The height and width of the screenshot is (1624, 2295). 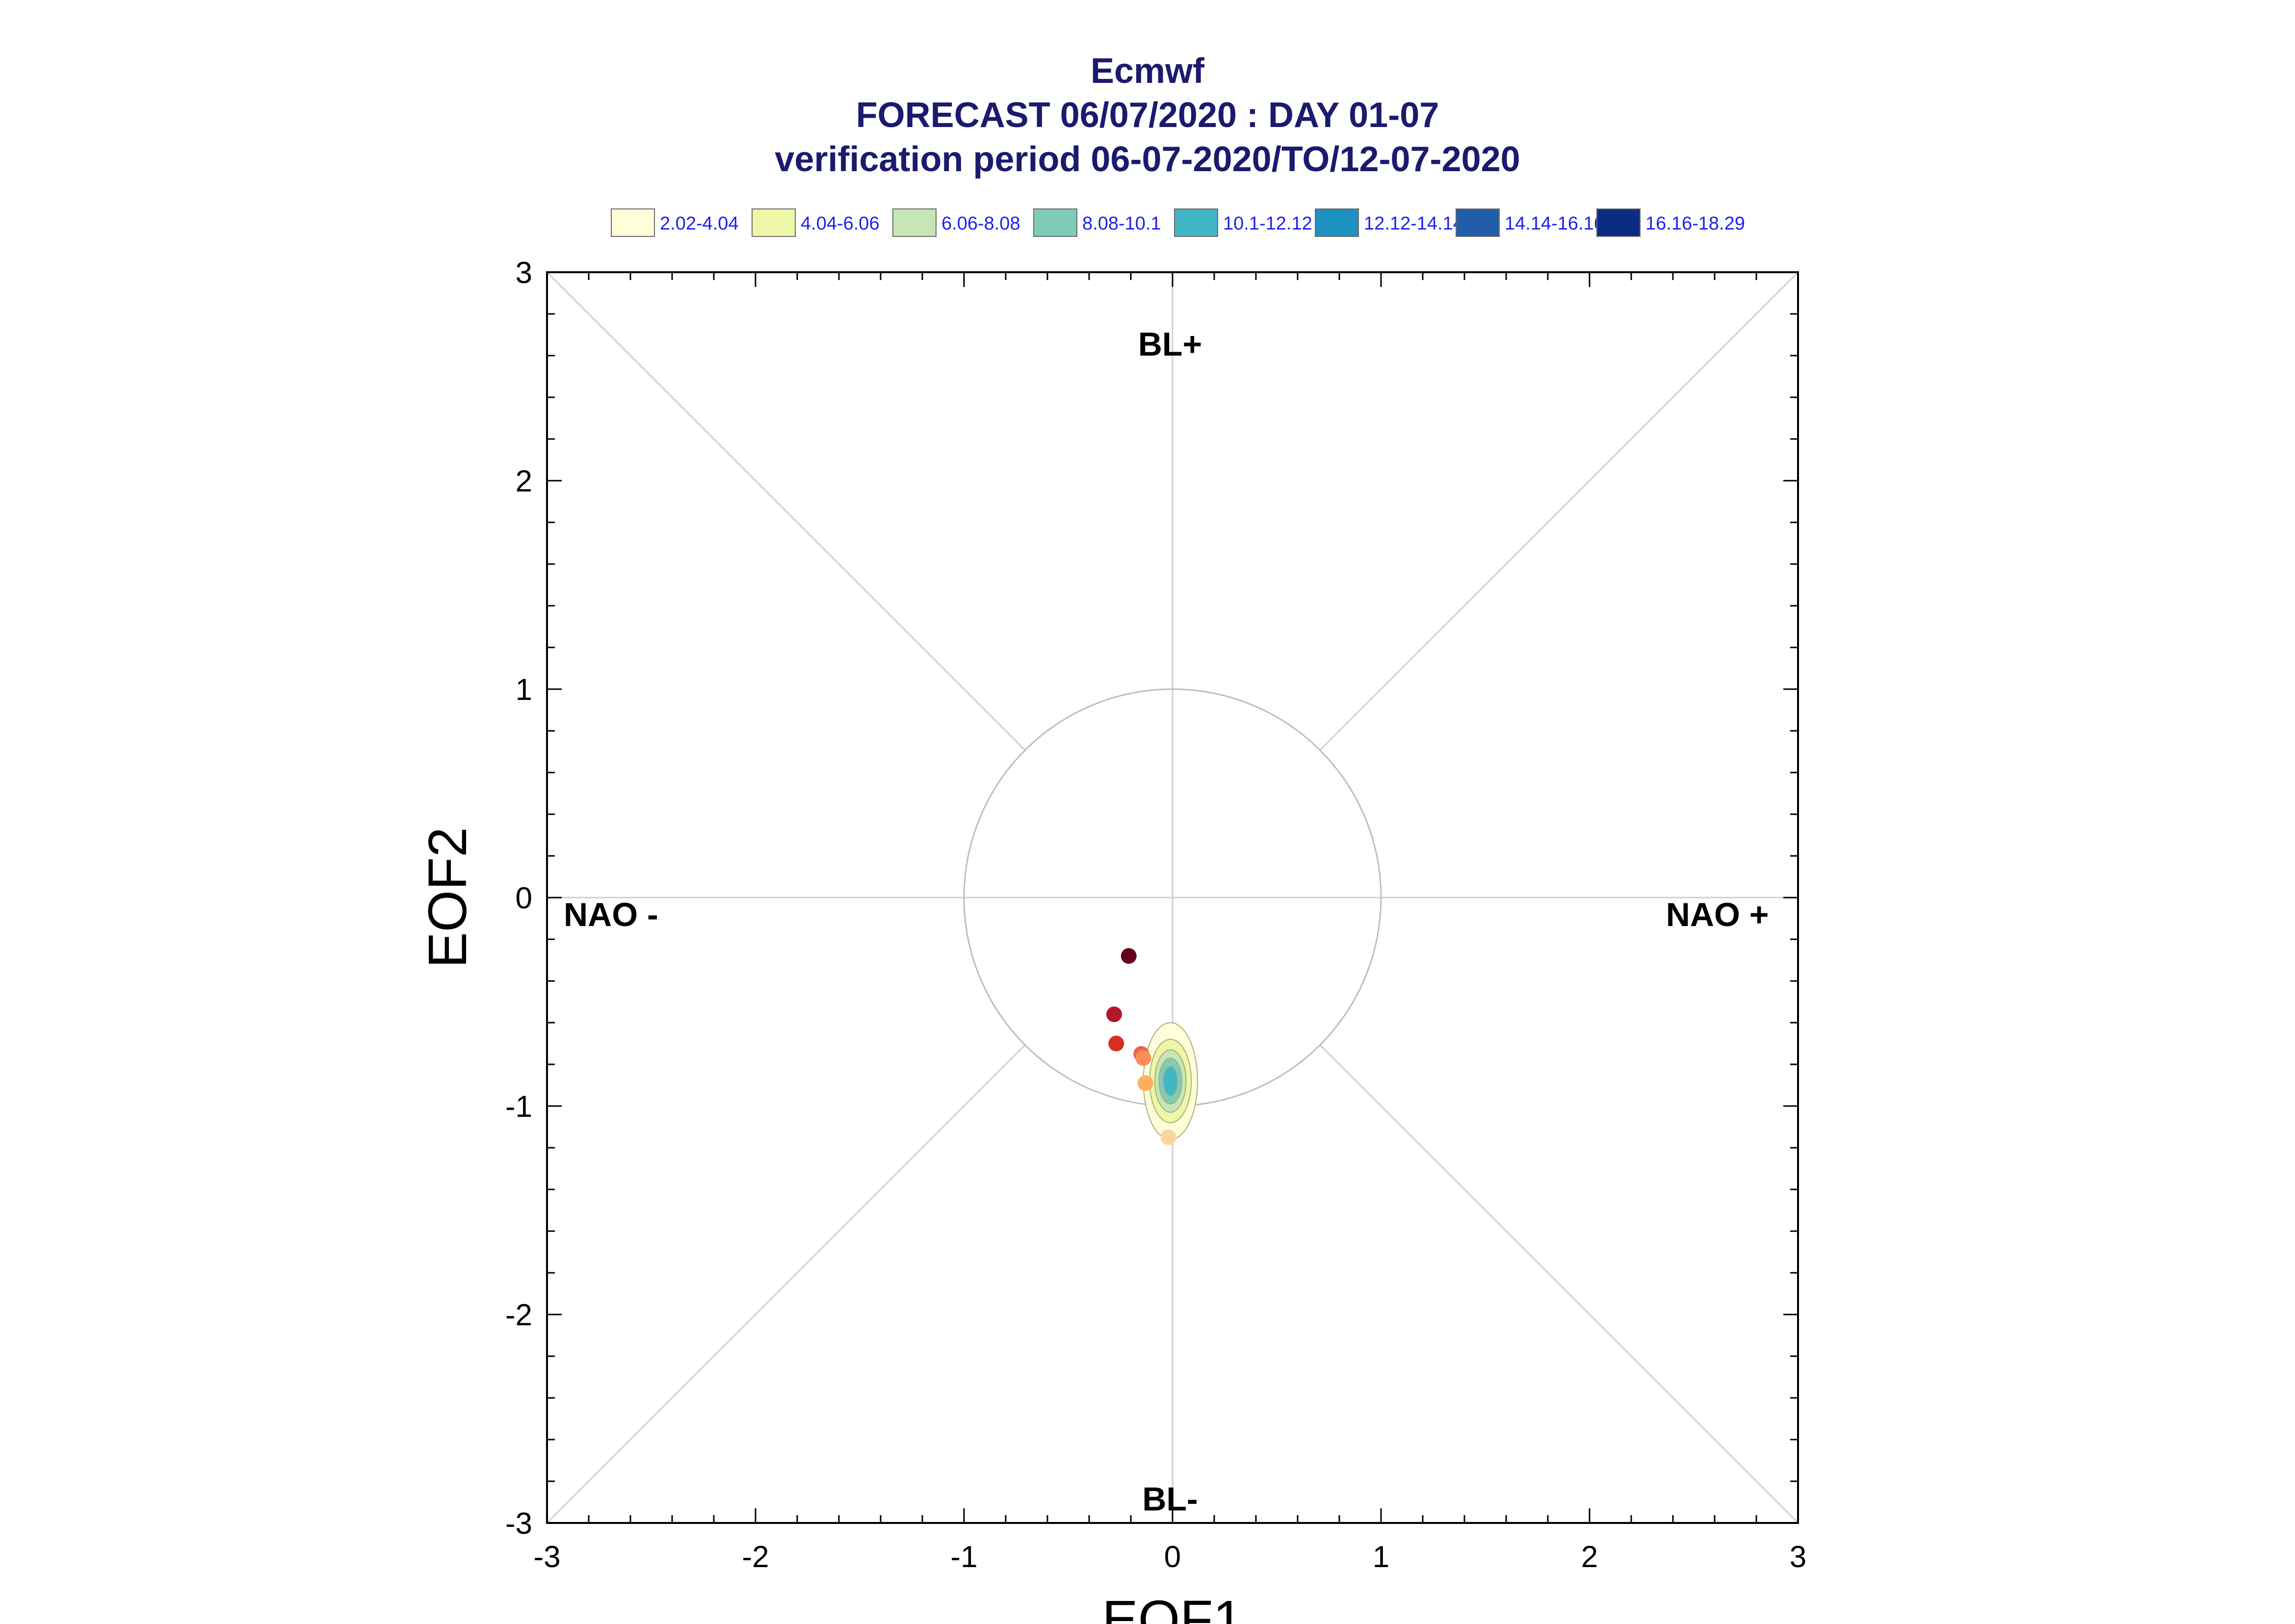 I want to click on chart-subtitle: FORECAST 06/07/2020 : DAY 01-07, so click(x=1147, y=115).